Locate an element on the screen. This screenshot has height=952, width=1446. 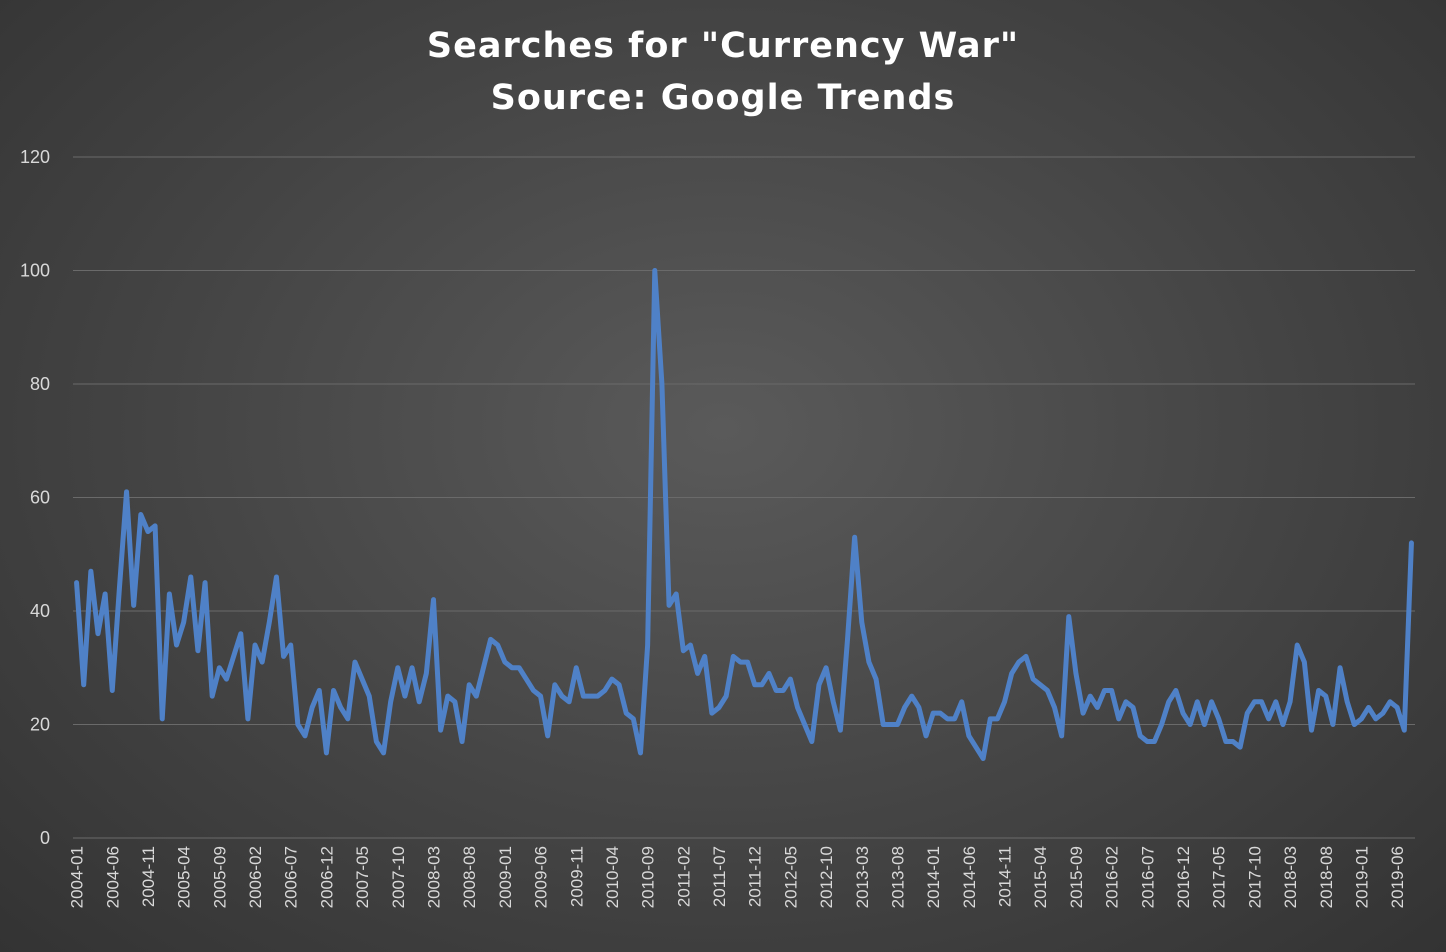
x-tick-label: 2014-06 is located at coordinates (969, 877).